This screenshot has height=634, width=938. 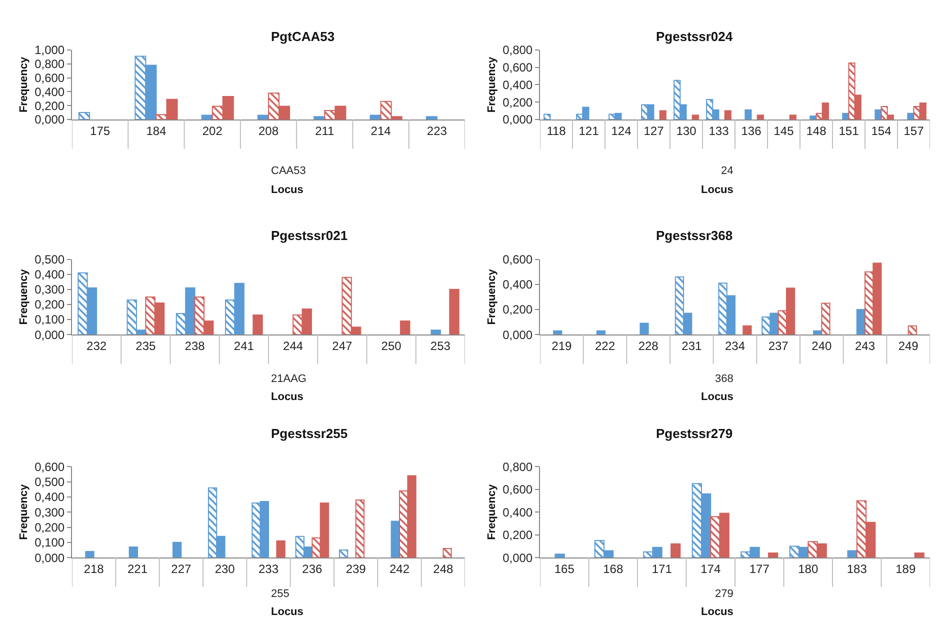 I want to click on x-tick-label: 208, so click(x=268, y=131).